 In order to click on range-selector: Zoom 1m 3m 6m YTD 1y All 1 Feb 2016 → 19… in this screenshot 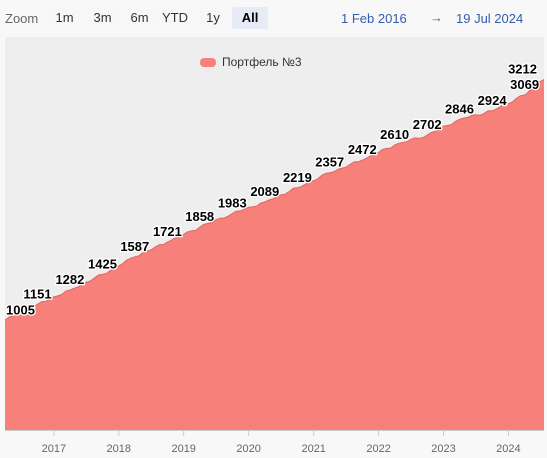, I will do `click(273, 18)`.